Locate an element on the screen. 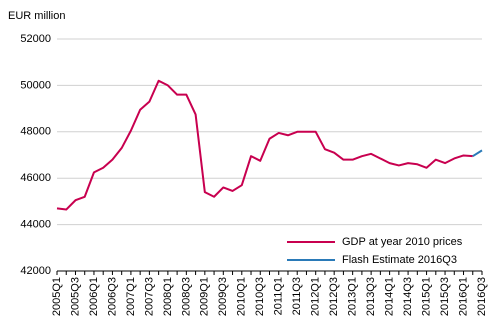 The width and height of the screenshot is (500, 335). x-tick-label: 2011Q3 is located at coordinates (297, 296).